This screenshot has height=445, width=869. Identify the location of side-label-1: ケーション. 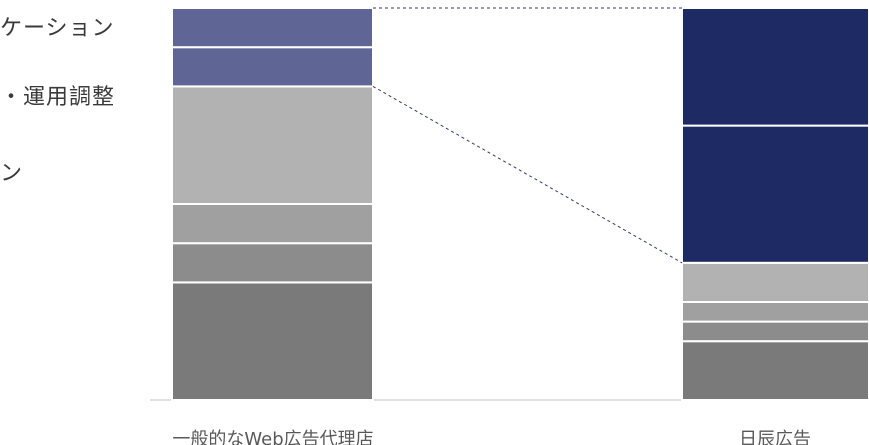
(57, 28).